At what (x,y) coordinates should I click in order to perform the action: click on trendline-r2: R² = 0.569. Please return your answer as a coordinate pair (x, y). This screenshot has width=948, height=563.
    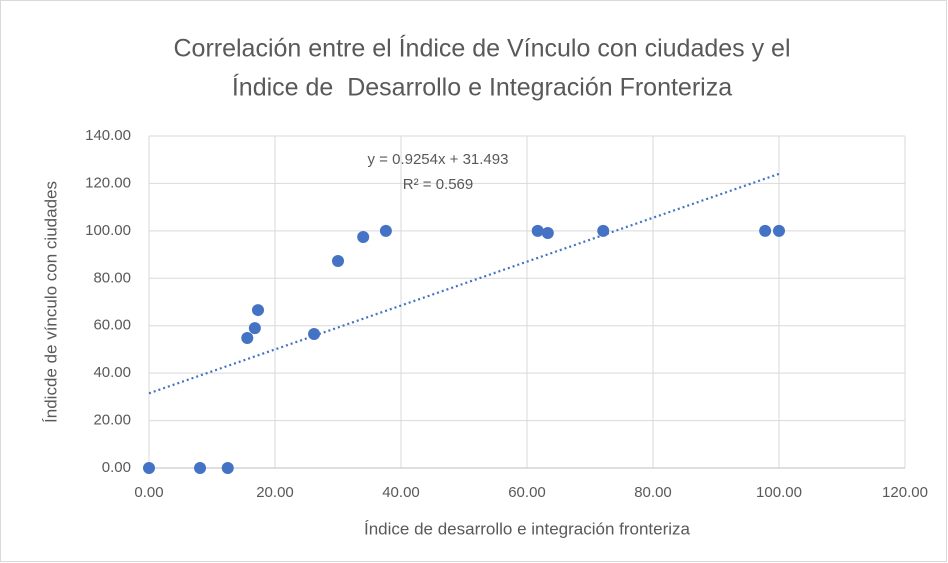
    Looking at the image, I should click on (438, 184).